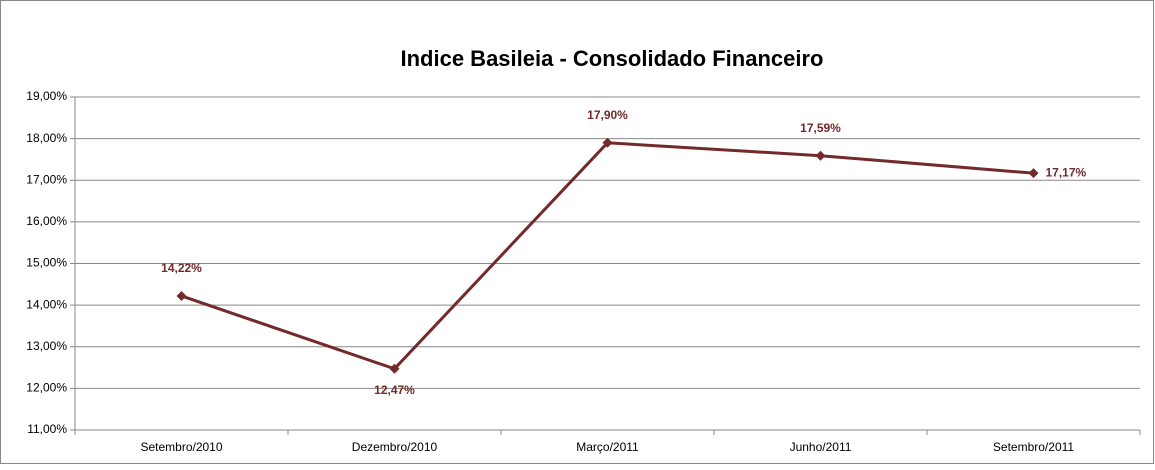  I want to click on y-tick-label: 12,00%, so click(46, 388).